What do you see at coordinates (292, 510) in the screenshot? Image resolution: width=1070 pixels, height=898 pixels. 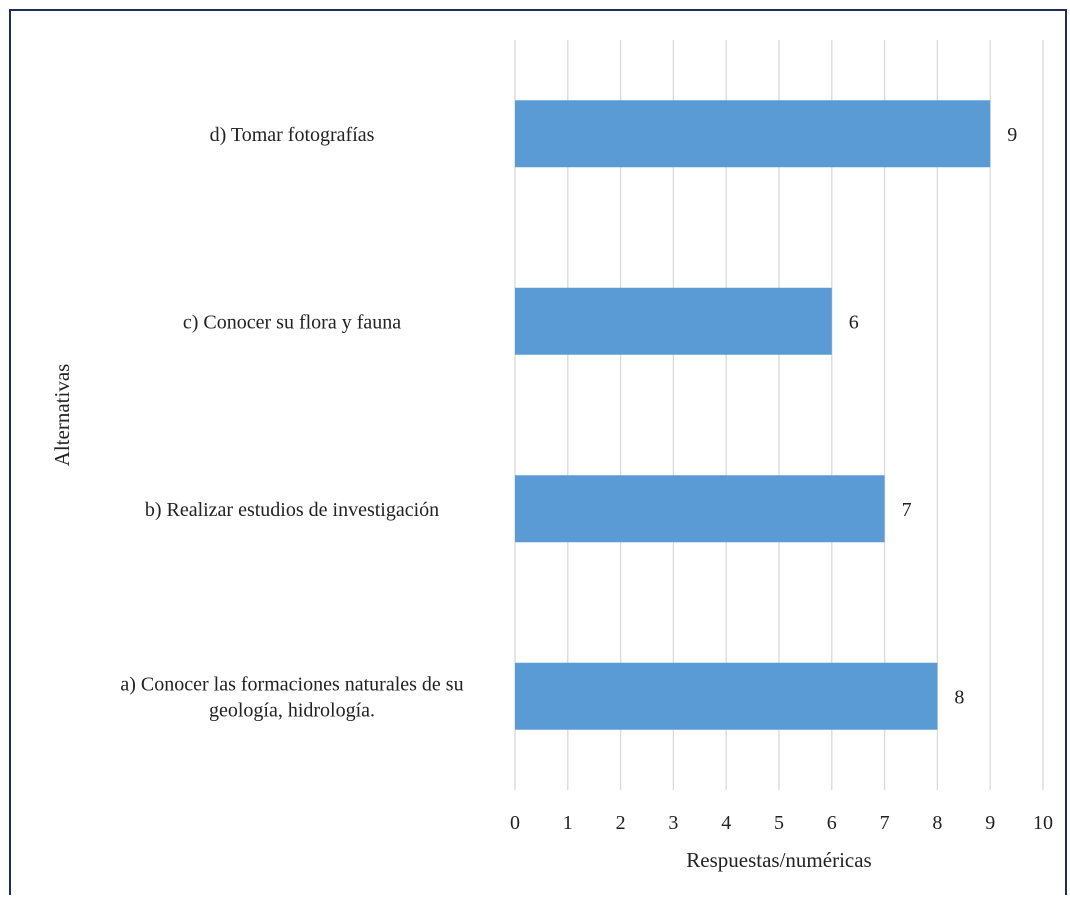 I see `category-label: b) Realizar estudios de investigación` at bounding box center [292, 510].